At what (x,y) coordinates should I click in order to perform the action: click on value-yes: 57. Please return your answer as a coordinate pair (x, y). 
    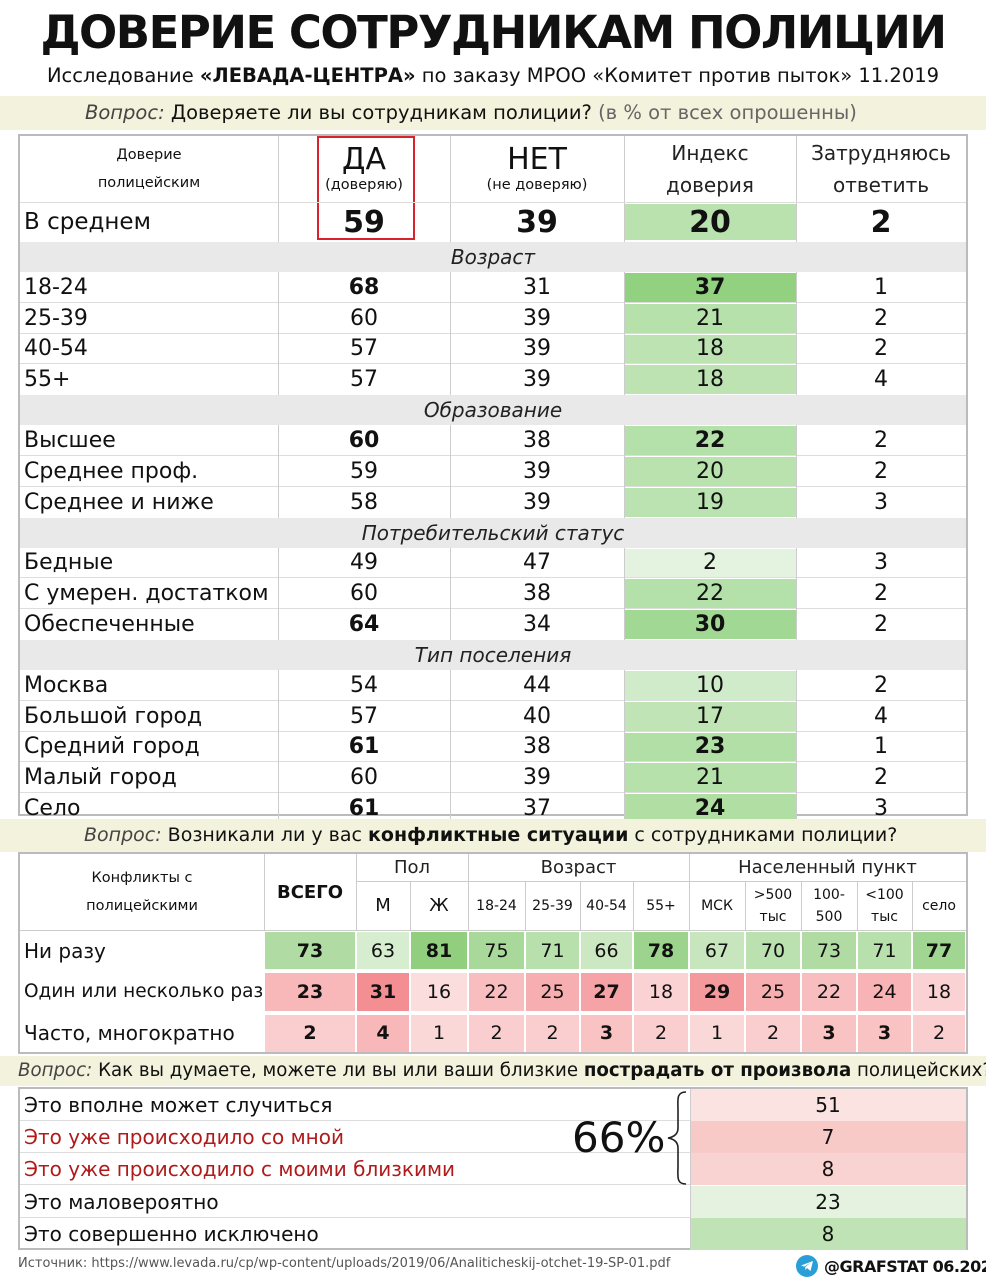
    Looking at the image, I should click on (364, 716).